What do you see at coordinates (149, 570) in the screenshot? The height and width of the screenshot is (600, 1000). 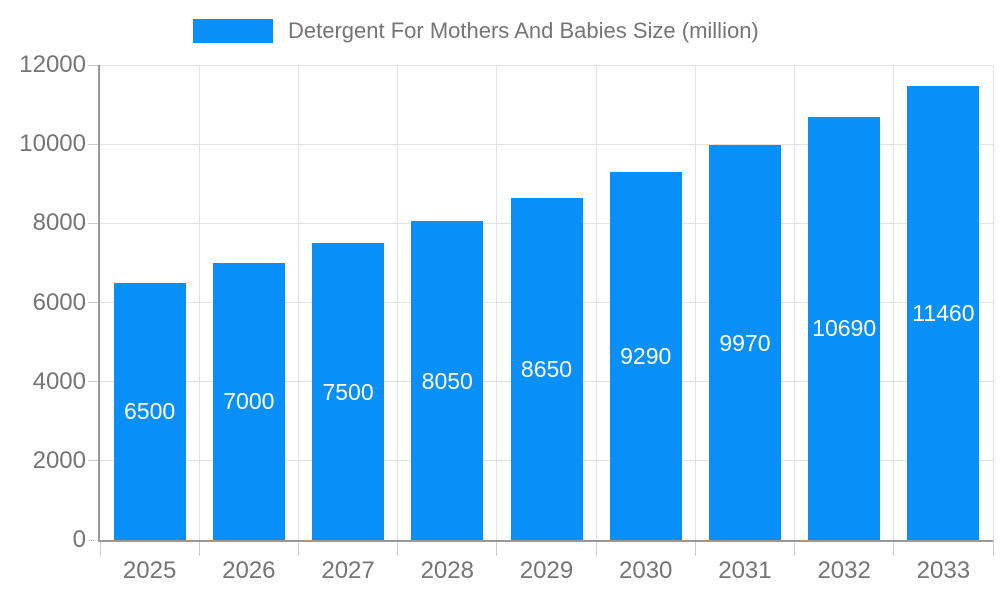 I see `x-tick-label: 2025` at bounding box center [149, 570].